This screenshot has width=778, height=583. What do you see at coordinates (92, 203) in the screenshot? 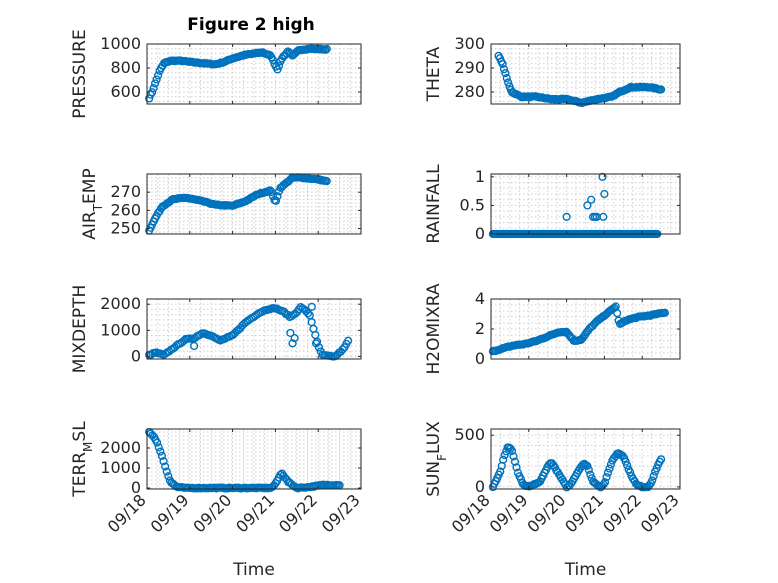
I see `y-axis-label: AIRTEMP` at bounding box center [92, 203].